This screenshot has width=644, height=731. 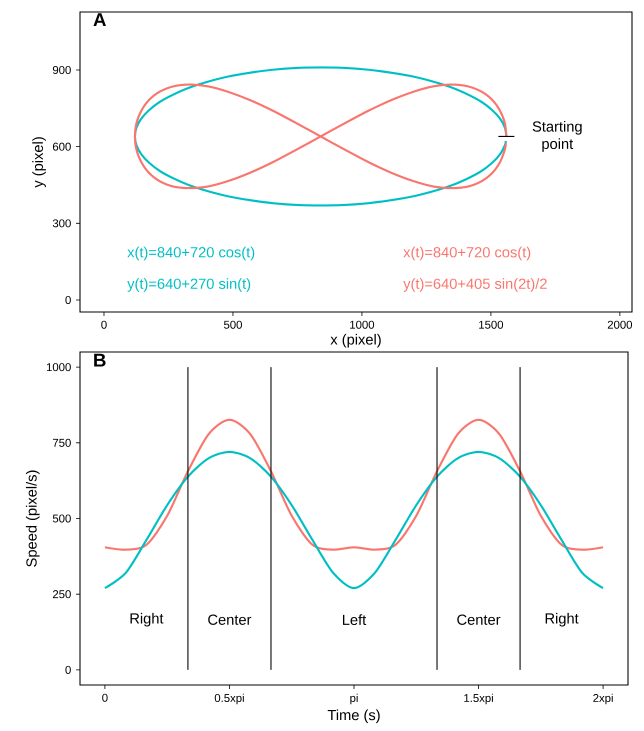 What do you see at coordinates (557, 136) in the screenshot?
I see `annotation: Starting point` at bounding box center [557, 136].